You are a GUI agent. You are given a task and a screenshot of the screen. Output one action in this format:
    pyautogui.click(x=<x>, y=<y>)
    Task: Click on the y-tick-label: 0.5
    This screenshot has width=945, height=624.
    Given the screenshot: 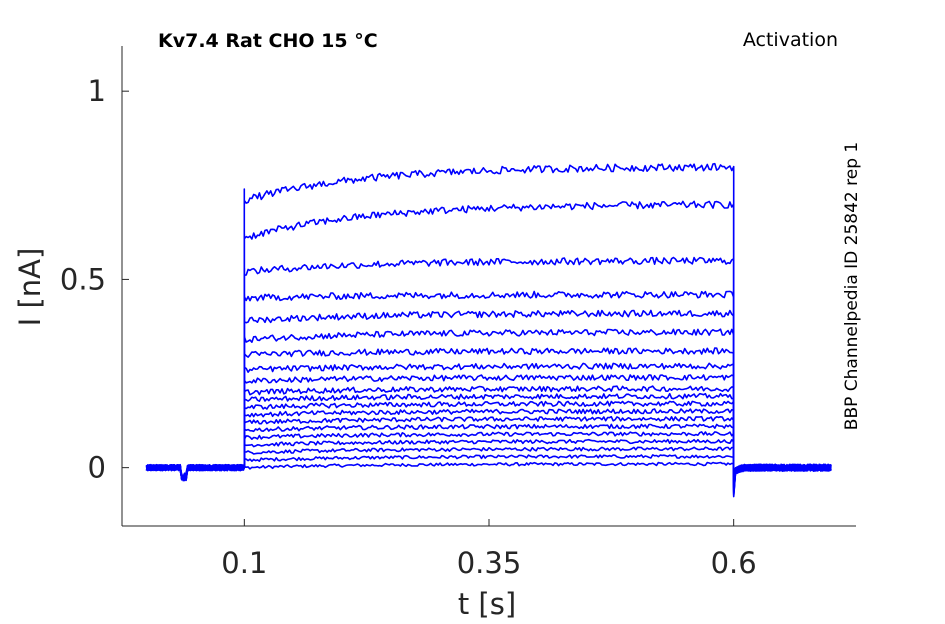 What is the action you would take?
    pyautogui.click(x=83, y=279)
    